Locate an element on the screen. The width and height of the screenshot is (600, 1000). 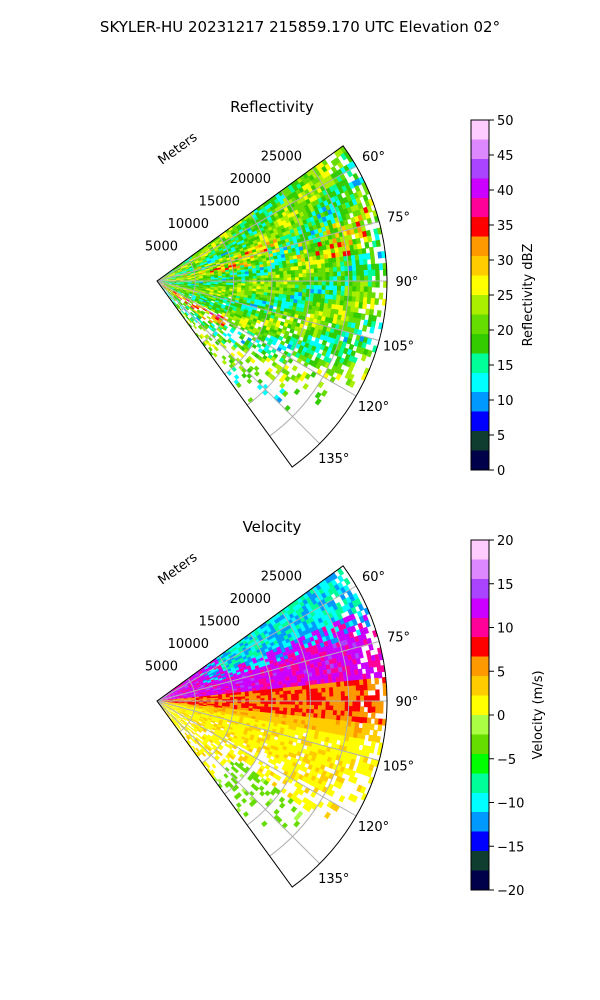
radial-tick-label: 15000 is located at coordinates (219, 201).